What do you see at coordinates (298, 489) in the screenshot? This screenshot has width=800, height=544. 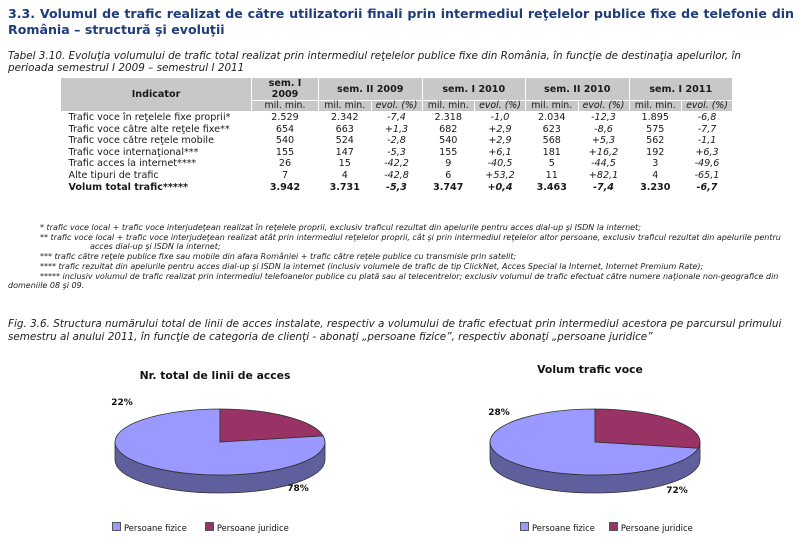 I see `slice-label: 78%` at bounding box center [298, 489].